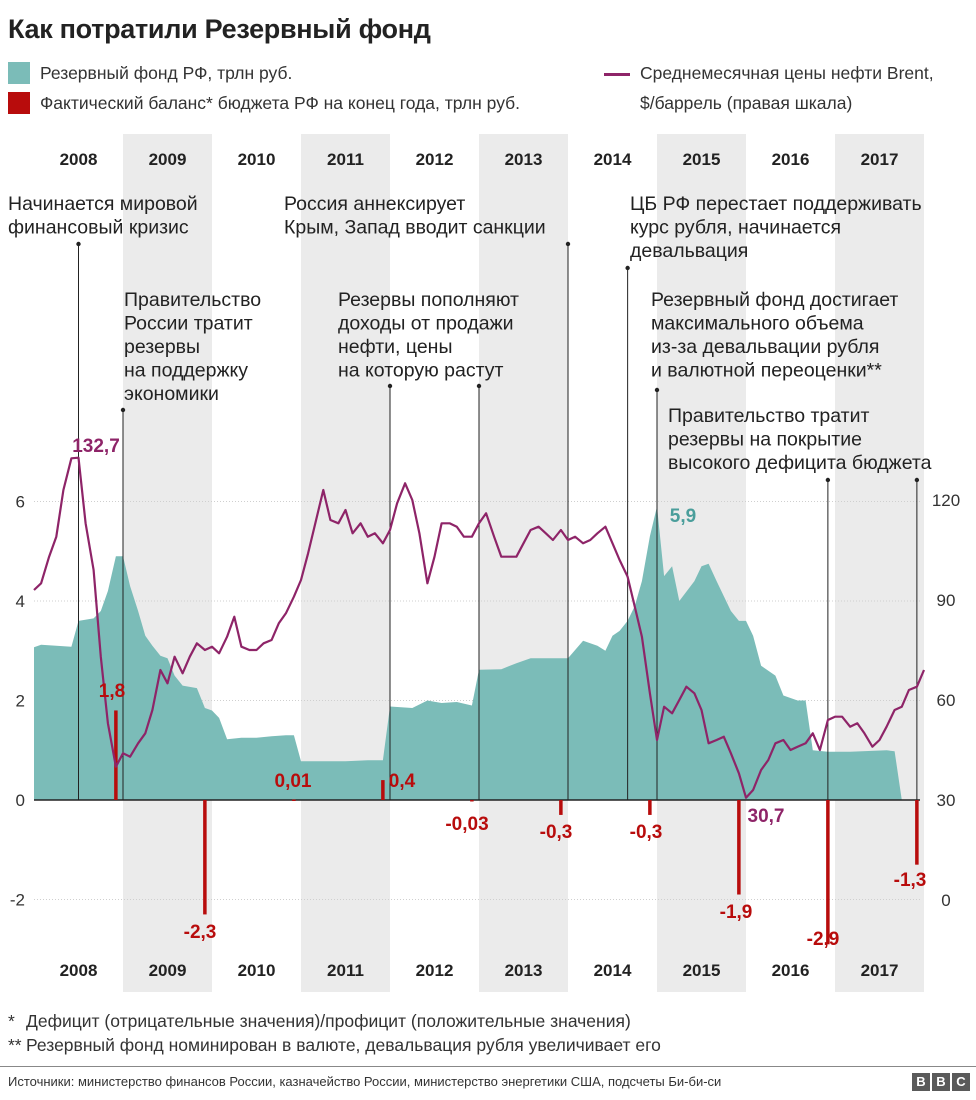 The image size is (976, 1100). Describe the element at coordinates (20, 800) in the screenshot. I see `left-axis-tick: 0` at that location.